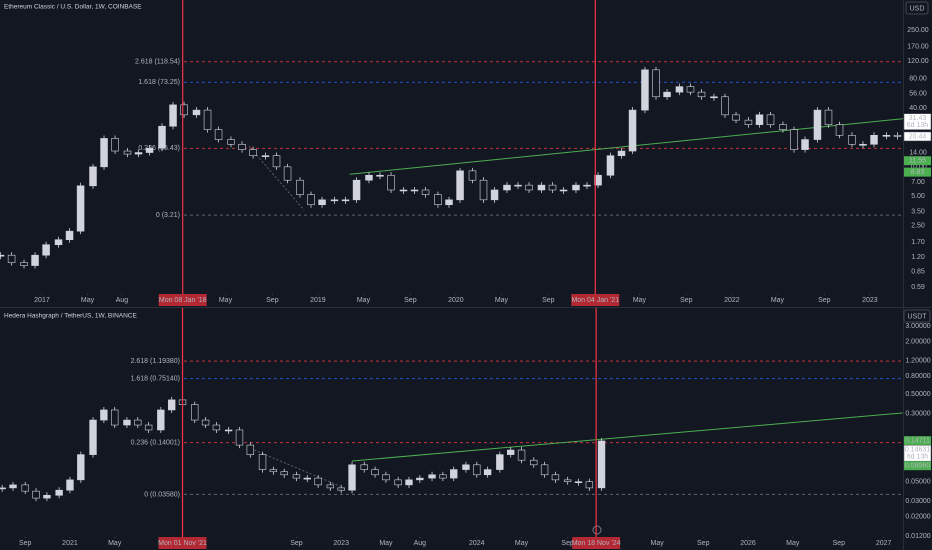 This screenshot has width=932, height=550. I want to click on y-tick-label: 14.00, so click(918, 152).